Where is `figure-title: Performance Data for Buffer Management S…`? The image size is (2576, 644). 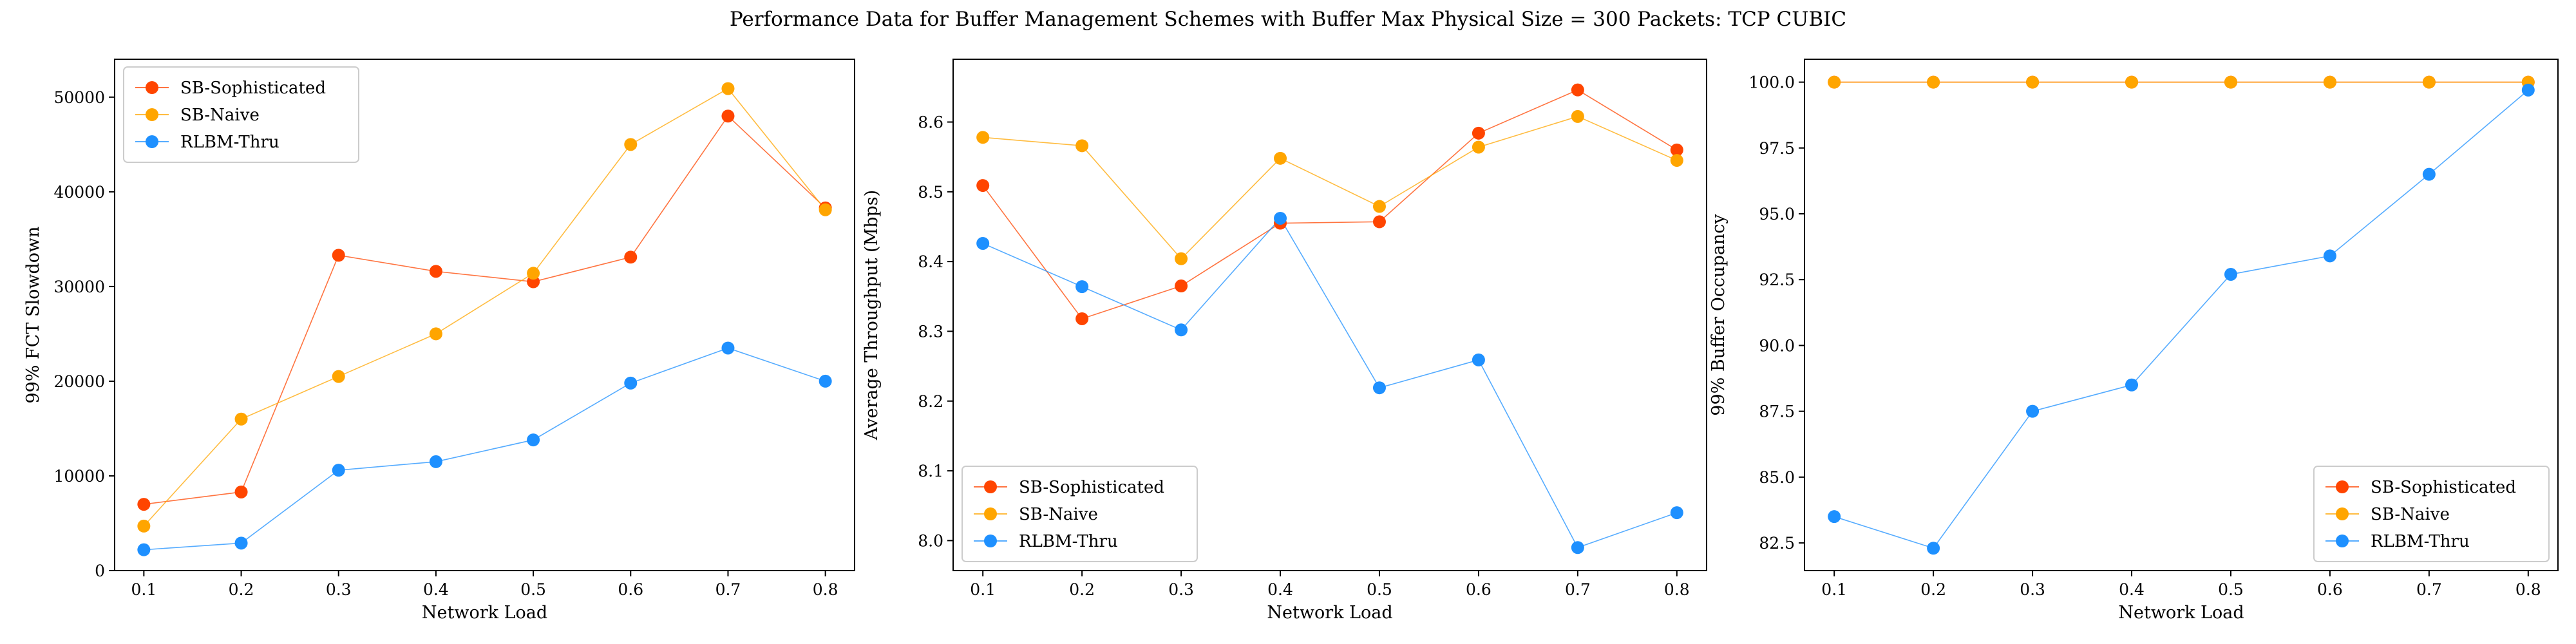 figure-title: Performance Data for Buffer Management S… is located at coordinates (1288, 19).